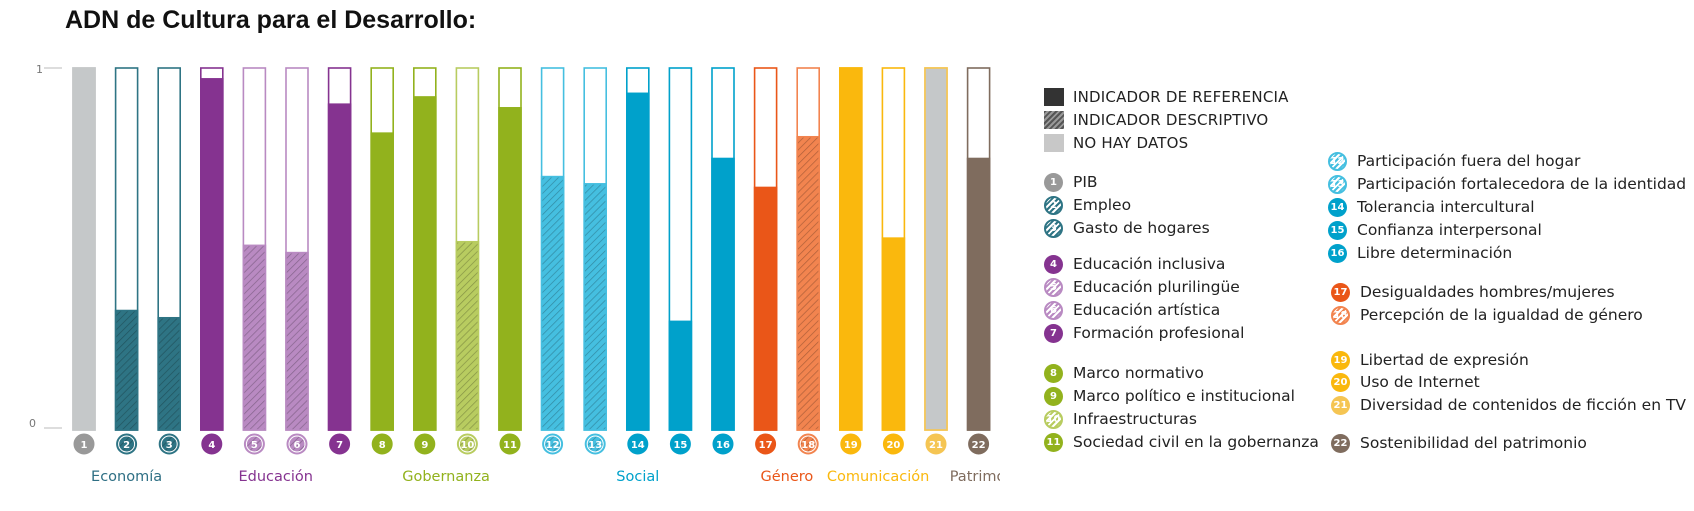 The image size is (1694, 511). Describe the element at coordinates (1054, 120) in the screenshot. I see `legend-swatch-descriptivo` at that location.